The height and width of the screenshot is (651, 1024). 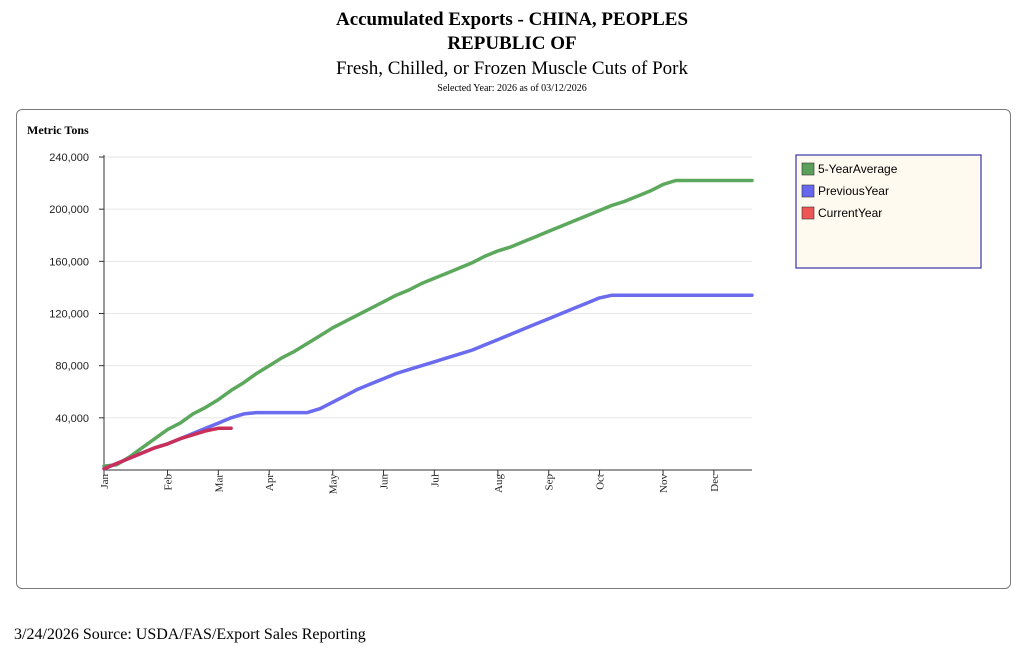 I want to click on x-tick-label-jul: Jul, so click(x=435, y=480).